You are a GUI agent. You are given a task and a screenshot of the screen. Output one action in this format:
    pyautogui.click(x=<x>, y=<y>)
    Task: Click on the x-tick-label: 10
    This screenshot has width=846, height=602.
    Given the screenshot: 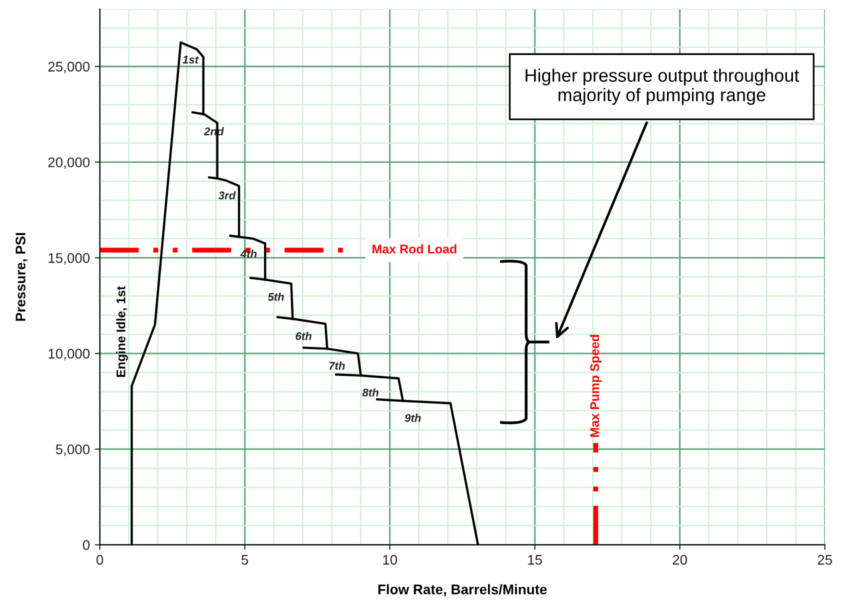 What is the action you would take?
    pyautogui.click(x=390, y=559)
    